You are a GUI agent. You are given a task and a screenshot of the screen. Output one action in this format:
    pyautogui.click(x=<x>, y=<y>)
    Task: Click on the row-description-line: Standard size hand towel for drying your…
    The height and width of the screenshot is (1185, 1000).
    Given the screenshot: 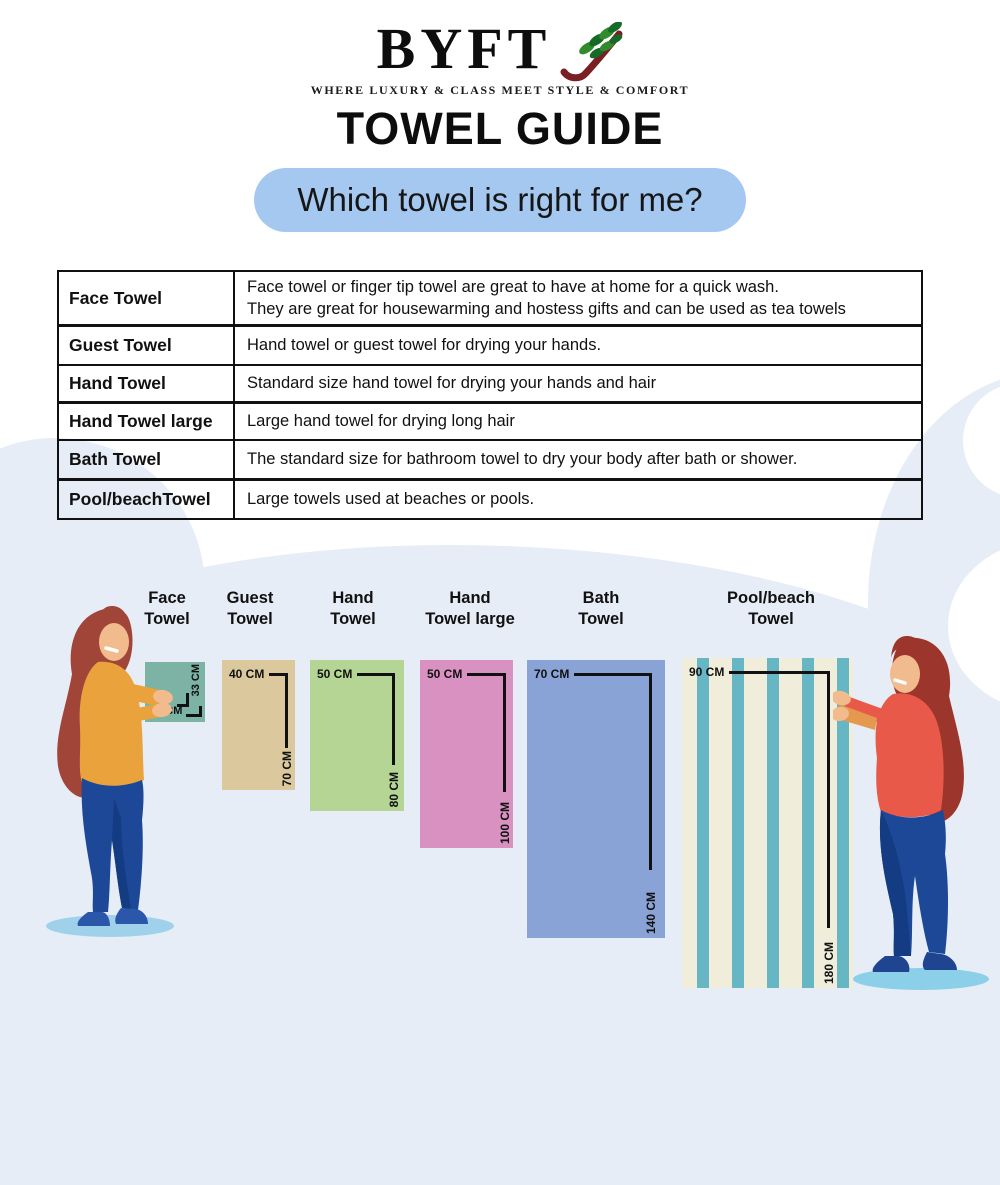 What is the action you would take?
    pyautogui.click(x=452, y=383)
    